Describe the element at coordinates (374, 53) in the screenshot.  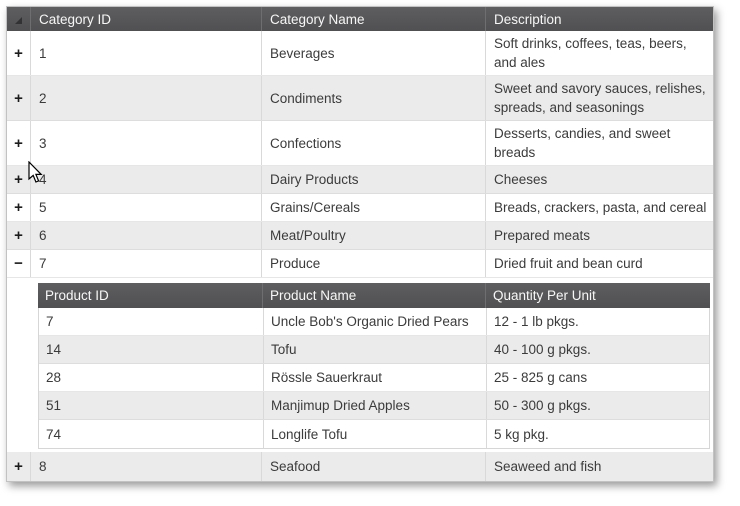
I see `cell-category-name: Beverages` at that location.